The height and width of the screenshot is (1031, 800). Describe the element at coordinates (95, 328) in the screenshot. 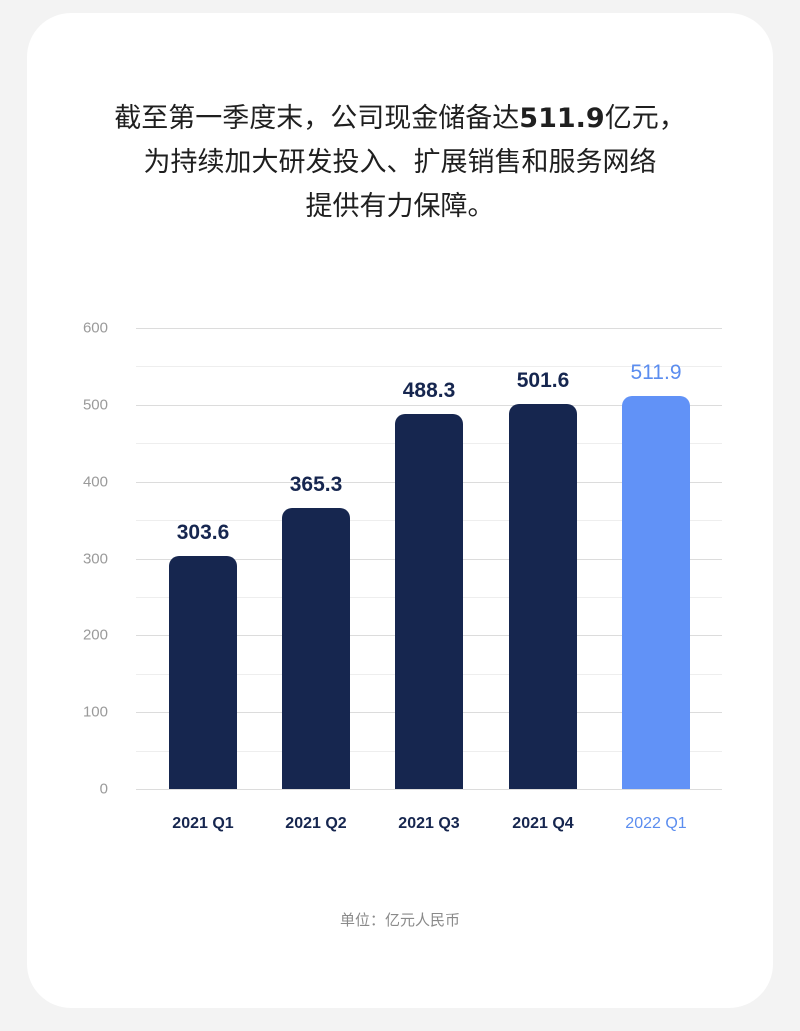

I see `y-axis-tick-label: 600` at that location.